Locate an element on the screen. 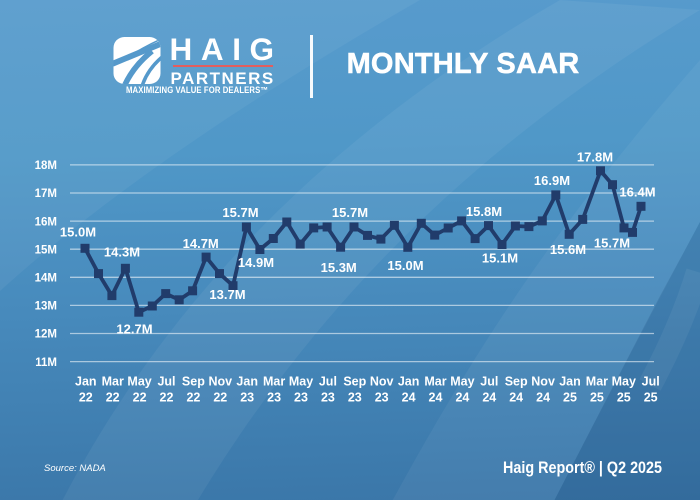 This screenshot has width=700, height=500. svg-text: 15.3M is located at coordinates (339, 267).